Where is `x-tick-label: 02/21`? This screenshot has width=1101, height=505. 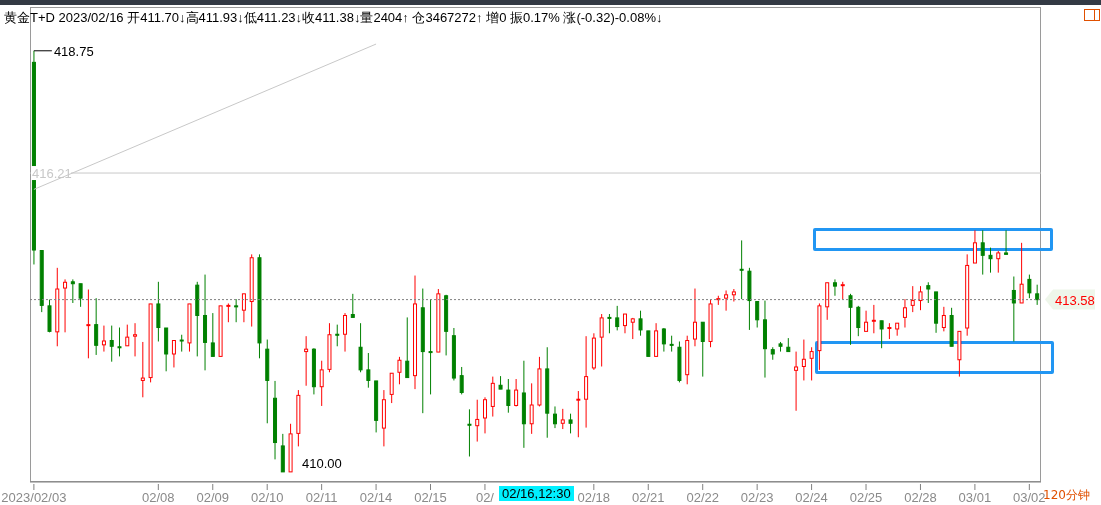
x-tick-label: 02/21 is located at coordinates (648, 497).